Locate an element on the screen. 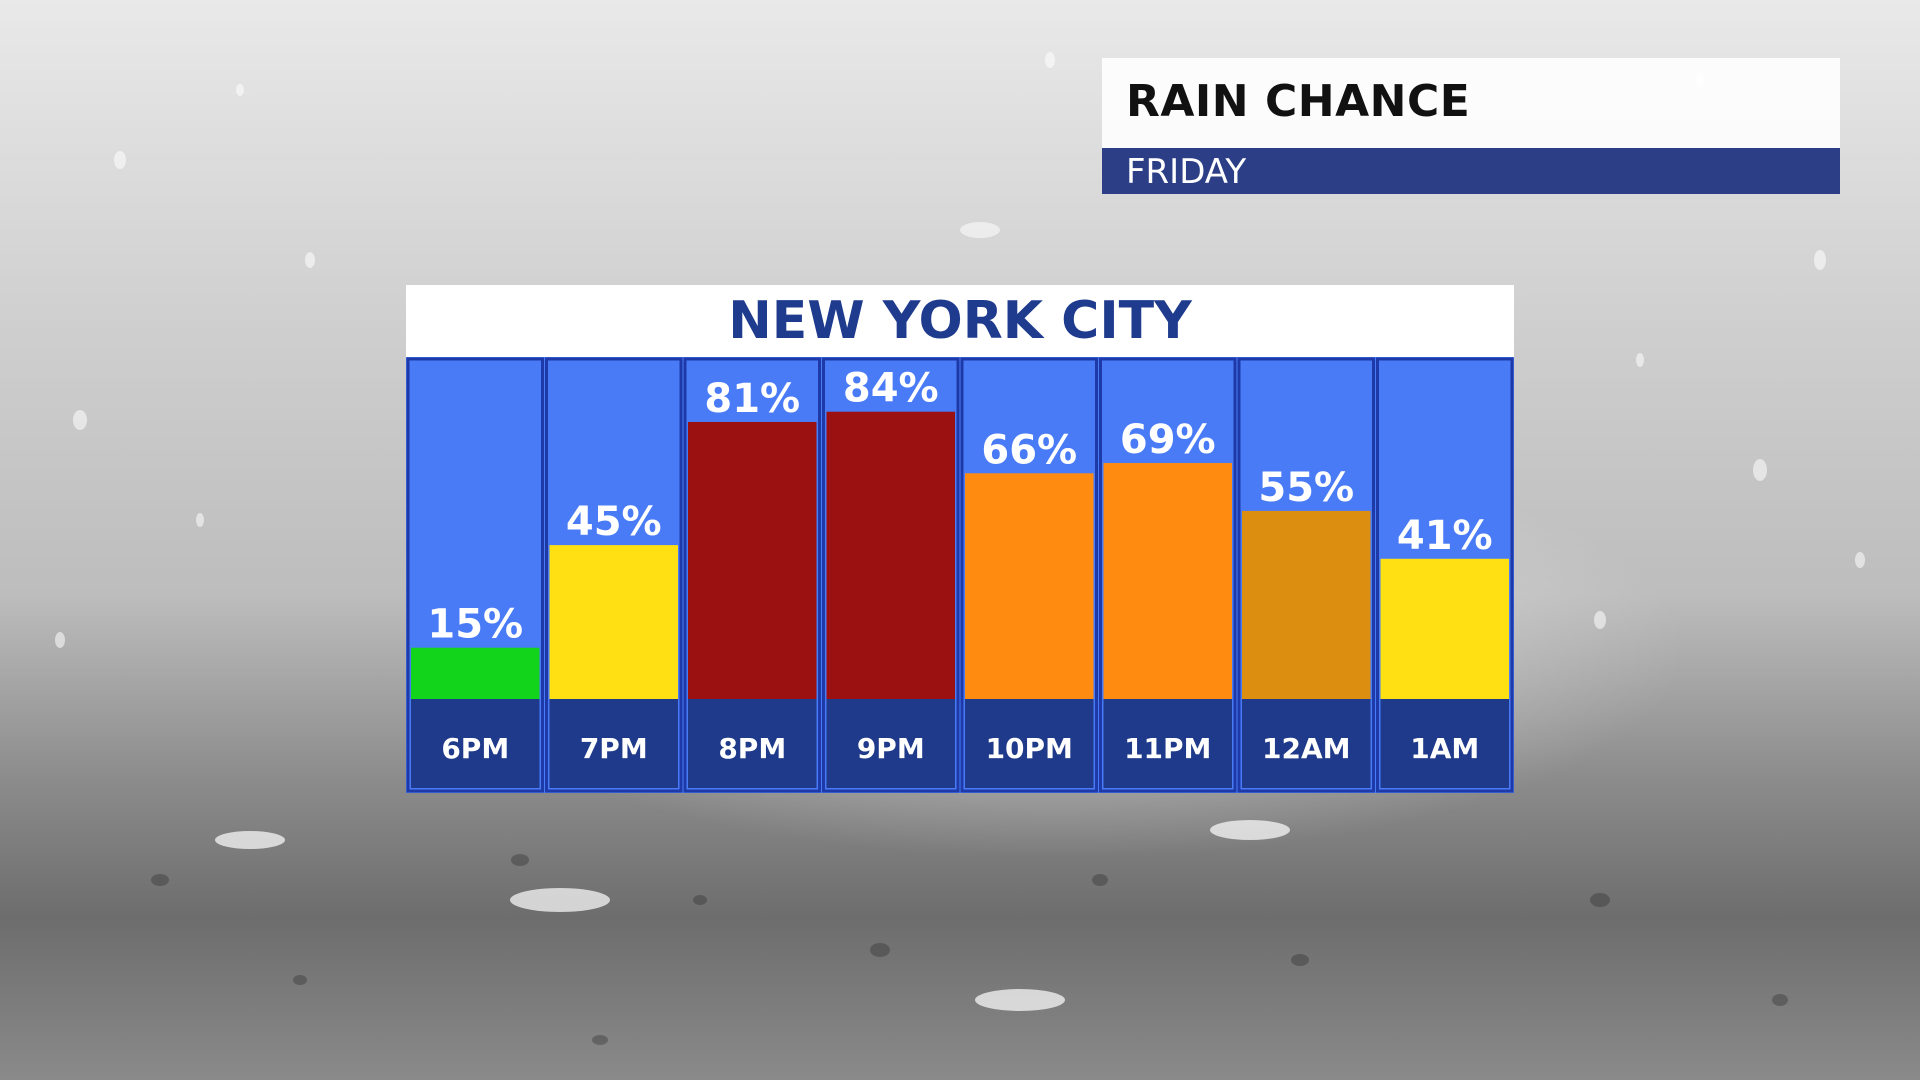 The image size is (1920, 1080). hour-tick-label: 10PM is located at coordinates (1029, 748).